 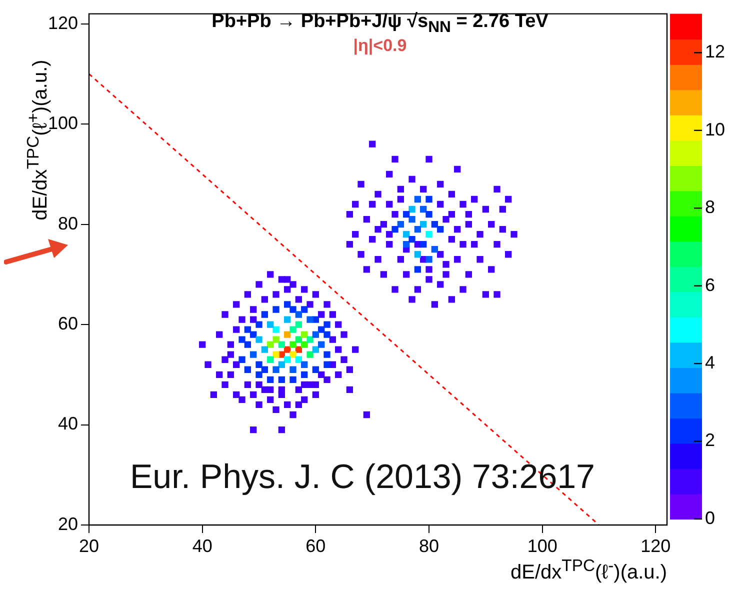 What do you see at coordinates (202, 546) in the screenshot?
I see `x-tick-label: 40` at bounding box center [202, 546].